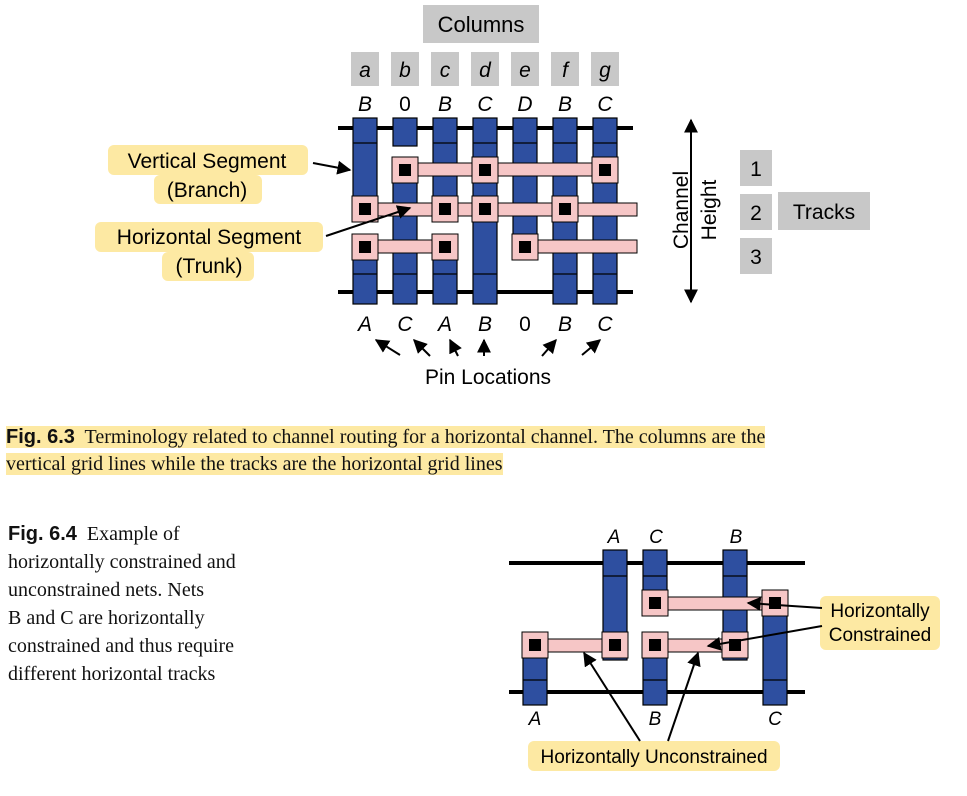  What do you see at coordinates (488, 377) in the screenshot?
I see `pin-locations-label: Pin Locations` at bounding box center [488, 377].